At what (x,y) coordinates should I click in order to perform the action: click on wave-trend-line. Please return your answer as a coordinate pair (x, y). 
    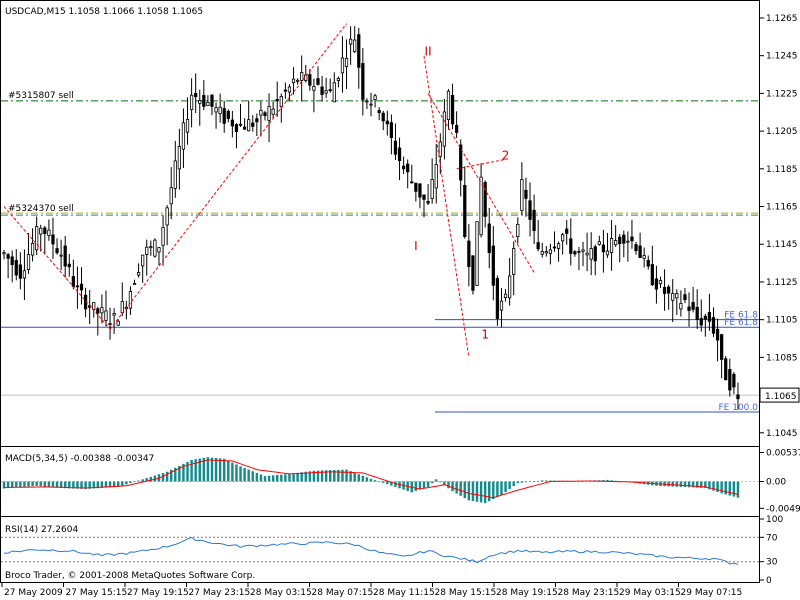
    Looking at the image, I should click on (57, 268).